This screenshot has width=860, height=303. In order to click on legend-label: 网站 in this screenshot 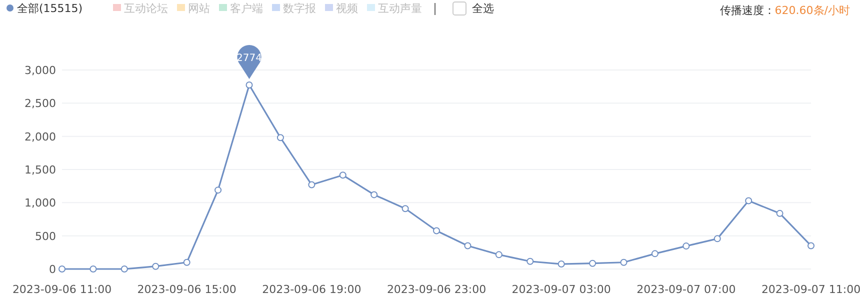, I will do `click(199, 8)`.